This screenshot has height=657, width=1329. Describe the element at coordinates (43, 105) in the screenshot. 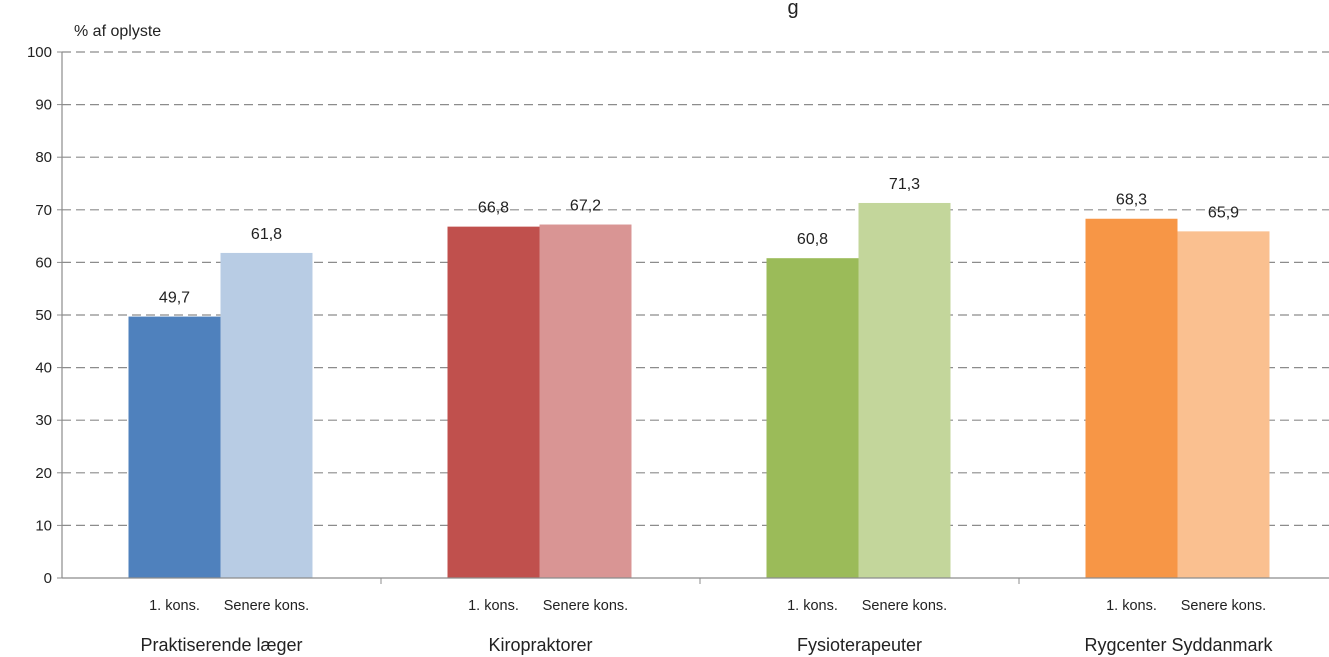

I see `y-tick-label: 90` at that location.